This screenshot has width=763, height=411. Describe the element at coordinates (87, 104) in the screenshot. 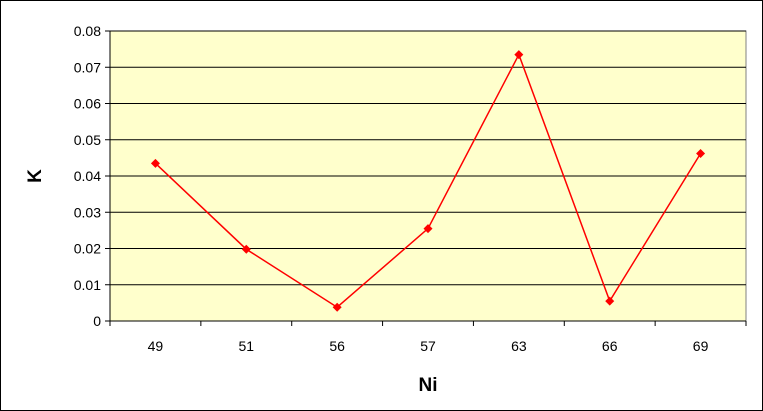

I see `y-tick-label: 0.06` at that location.